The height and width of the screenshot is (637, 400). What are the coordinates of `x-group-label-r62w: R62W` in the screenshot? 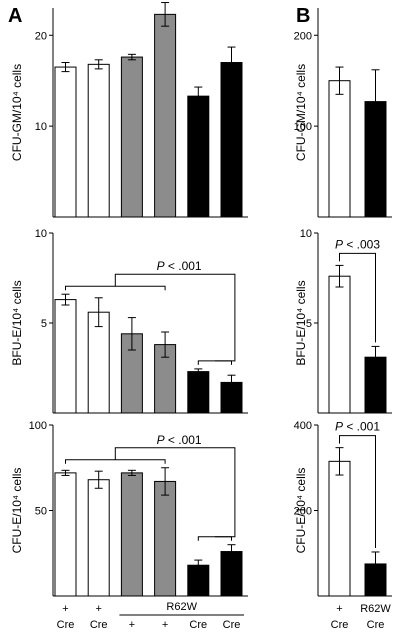 It's located at (181, 607).